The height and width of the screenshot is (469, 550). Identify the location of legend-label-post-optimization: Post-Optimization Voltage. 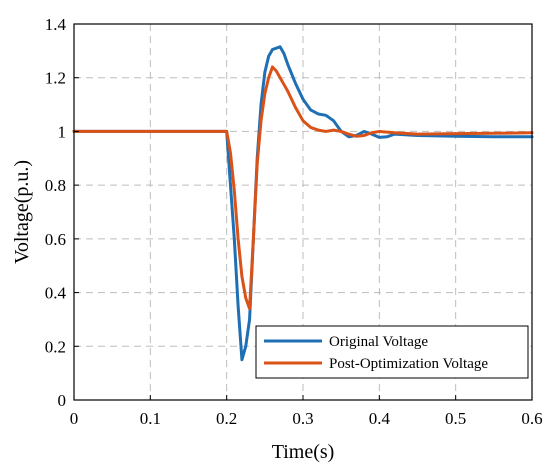
(408, 364).